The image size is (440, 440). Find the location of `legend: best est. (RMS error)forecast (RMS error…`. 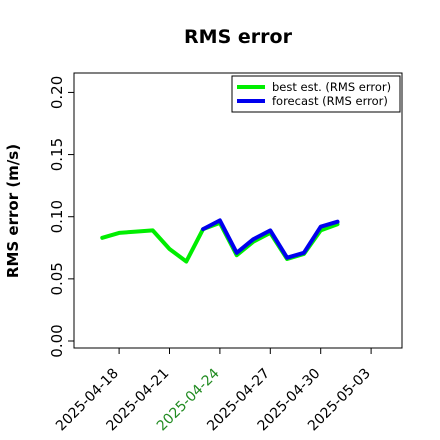

legend: best est. (RMS error)forecast (RMS error… is located at coordinates (316, 94).